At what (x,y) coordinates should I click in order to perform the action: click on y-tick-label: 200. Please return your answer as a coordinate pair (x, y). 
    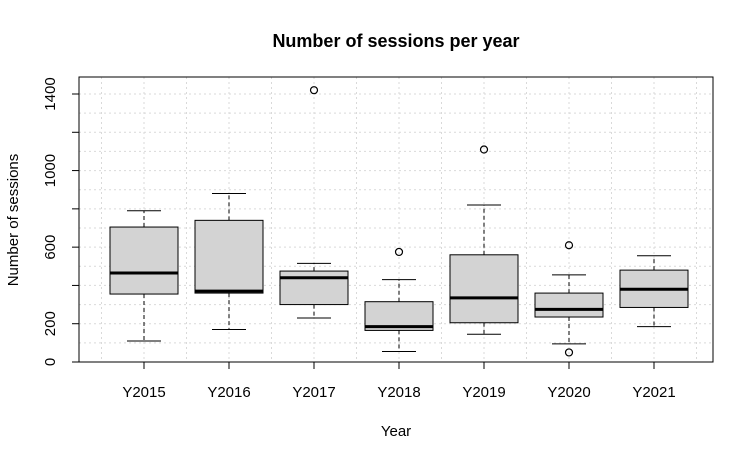
    Looking at the image, I should click on (50, 323).